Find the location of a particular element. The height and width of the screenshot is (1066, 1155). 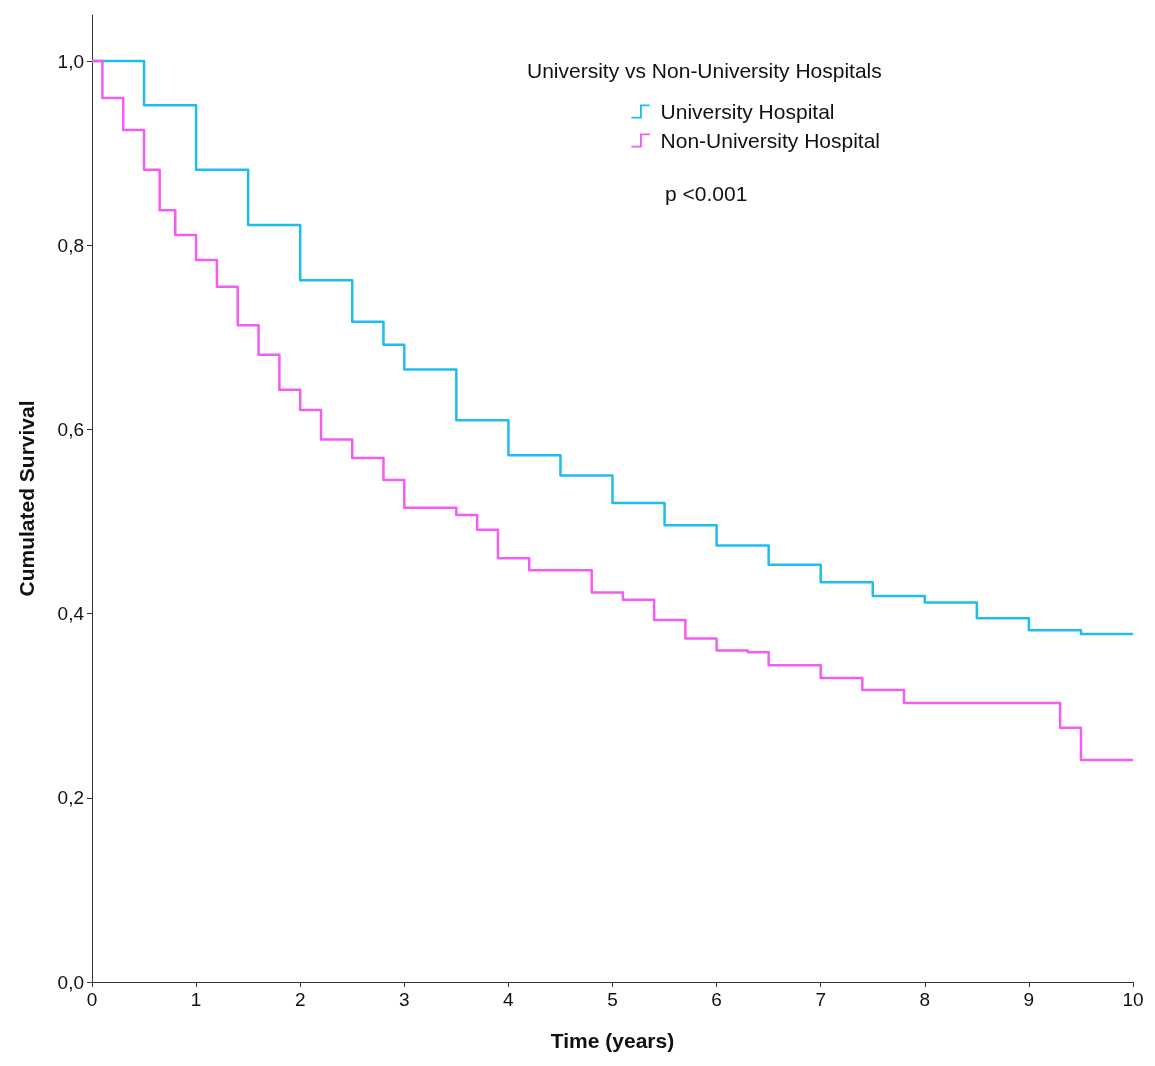

legend-title: University vs Non-University Hospitals is located at coordinates (704, 70).